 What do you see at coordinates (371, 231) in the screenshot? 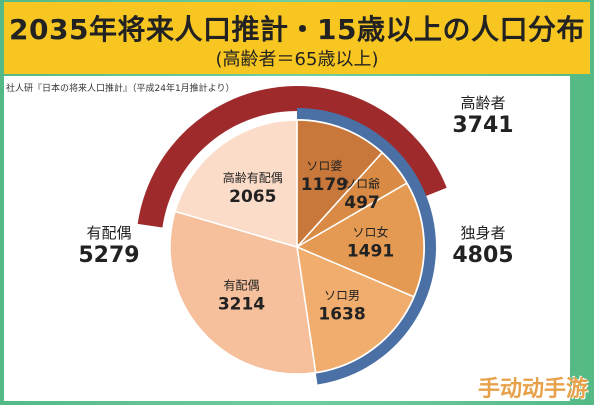
I see `slice-label-2: ソロ女` at bounding box center [371, 231].